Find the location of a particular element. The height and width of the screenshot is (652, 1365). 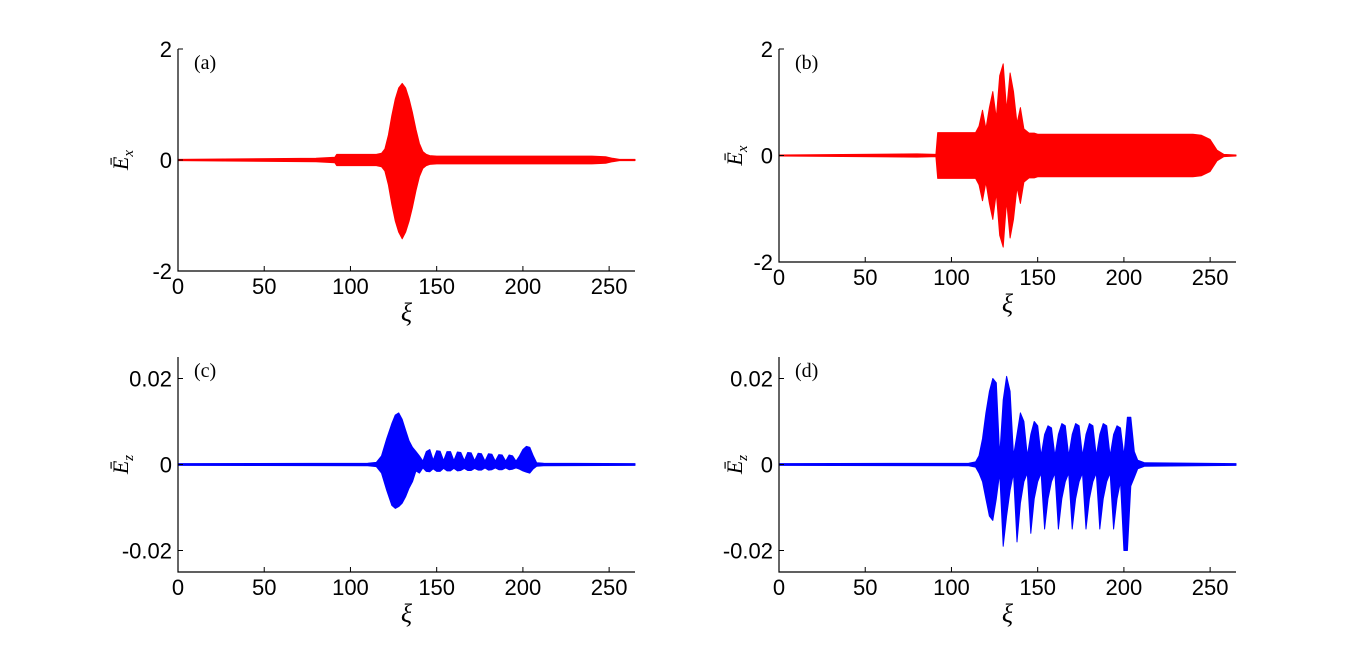

panel-label: (c) is located at coordinates (205, 371).